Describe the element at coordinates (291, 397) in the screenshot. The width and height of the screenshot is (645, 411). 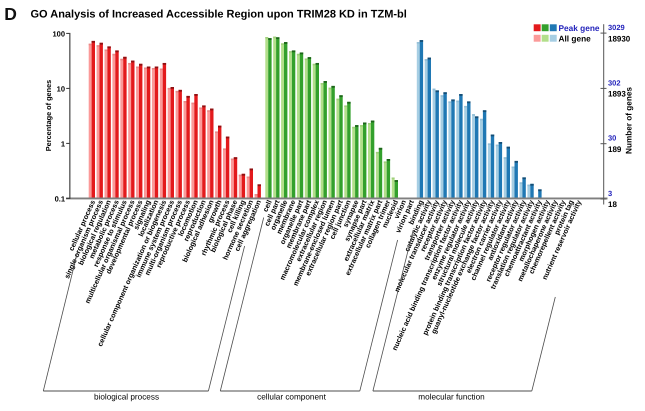
I see `svg-text: cellular component` at that location.